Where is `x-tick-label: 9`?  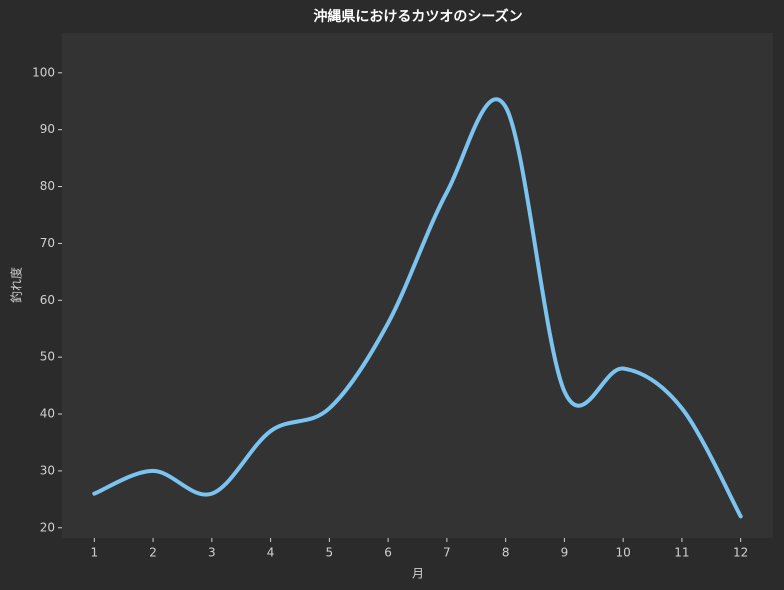 x-tick-label: 9 is located at coordinates (565, 553).